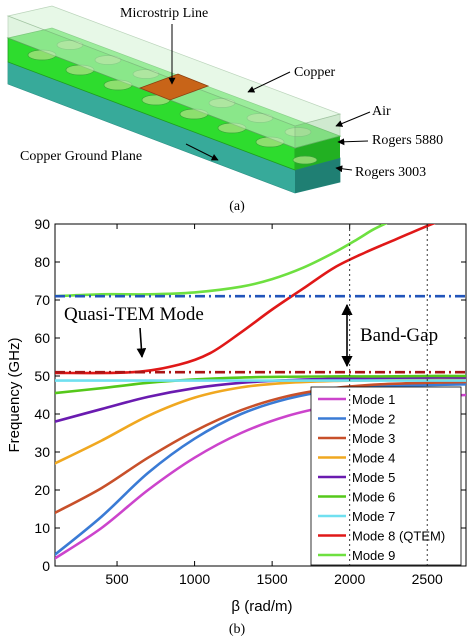 This screenshot has width=474, height=638. What do you see at coordinates (46, 566) in the screenshot?
I see `y-tick-label: 0` at bounding box center [46, 566].